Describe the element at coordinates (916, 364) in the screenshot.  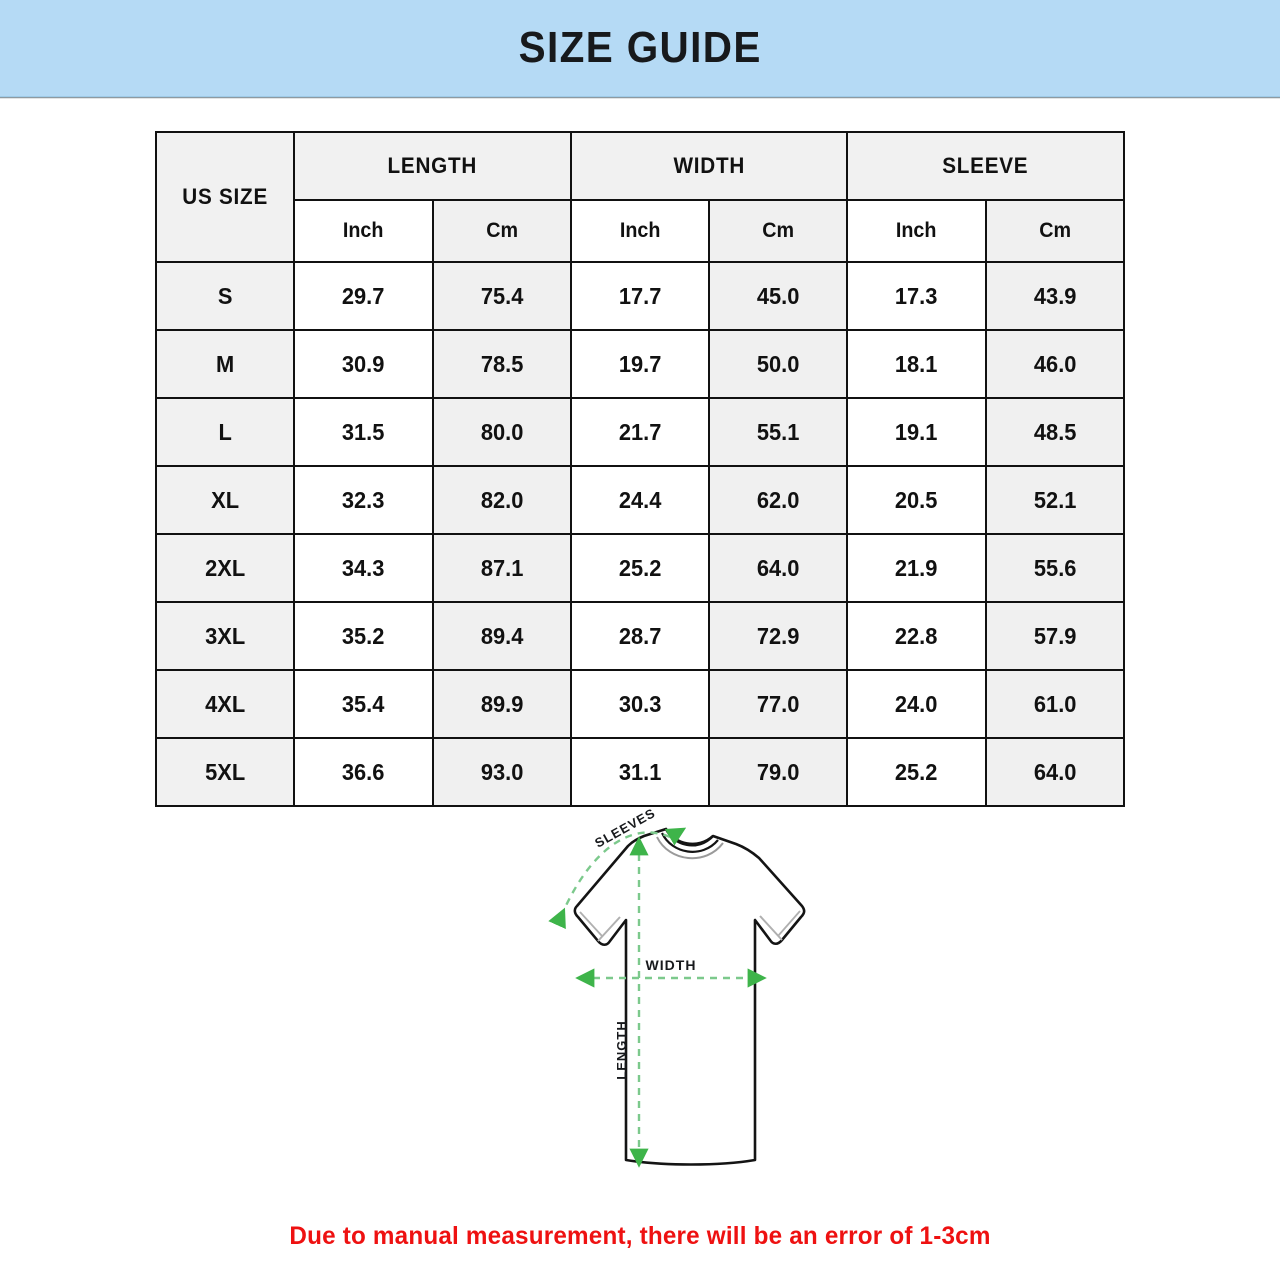
I see `cell-sleeve-inch: 18.1` at that location.